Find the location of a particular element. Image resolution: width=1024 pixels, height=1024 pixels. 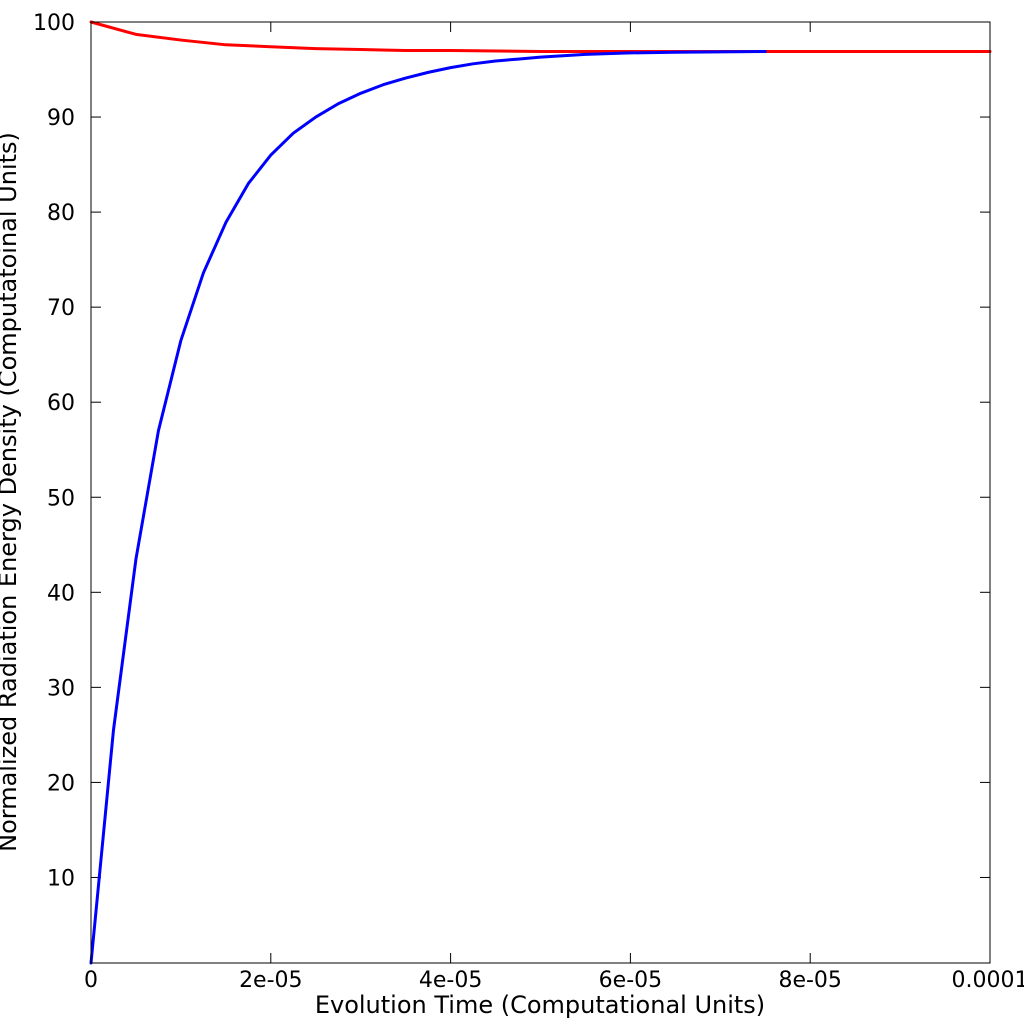

x-tick-label: 4e-05 is located at coordinates (450, 980).